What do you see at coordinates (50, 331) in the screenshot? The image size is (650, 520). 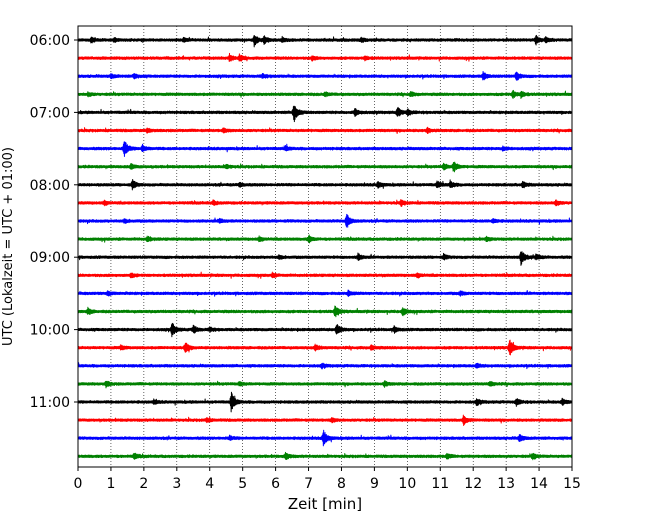 I see `y-tick-label: 10:00` at bounding box center [50, 331].